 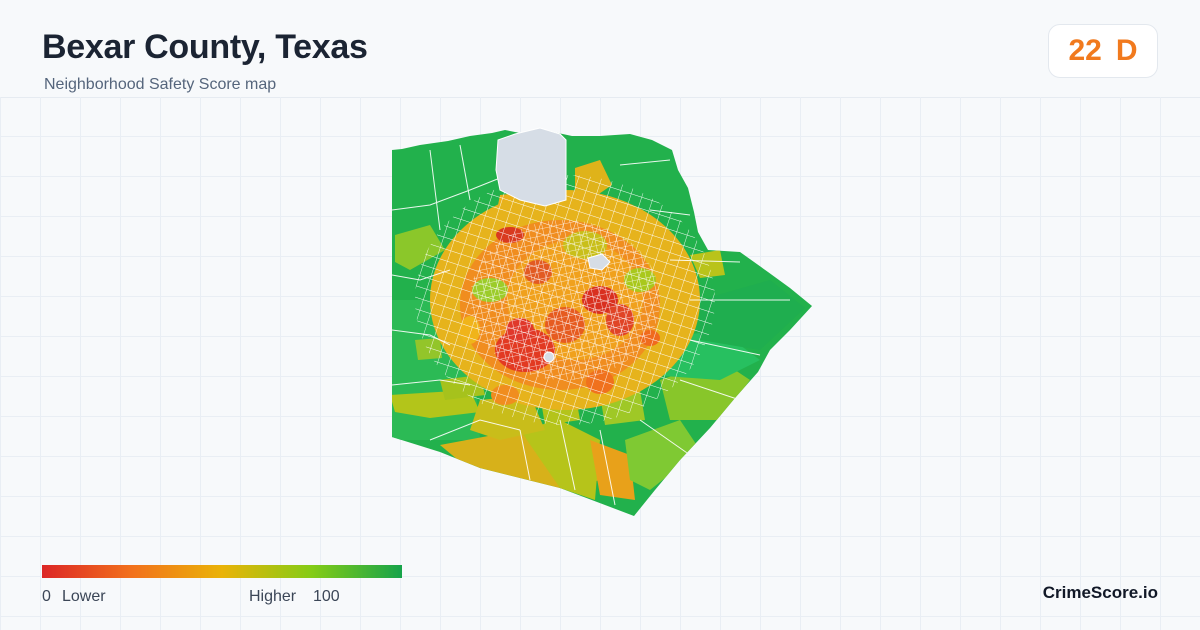 What do you see at coordinates (160, 84) in the screenshot?
I see `page-subtitle: Neighborhood Safety Score map` at bounding box center [160, 84].